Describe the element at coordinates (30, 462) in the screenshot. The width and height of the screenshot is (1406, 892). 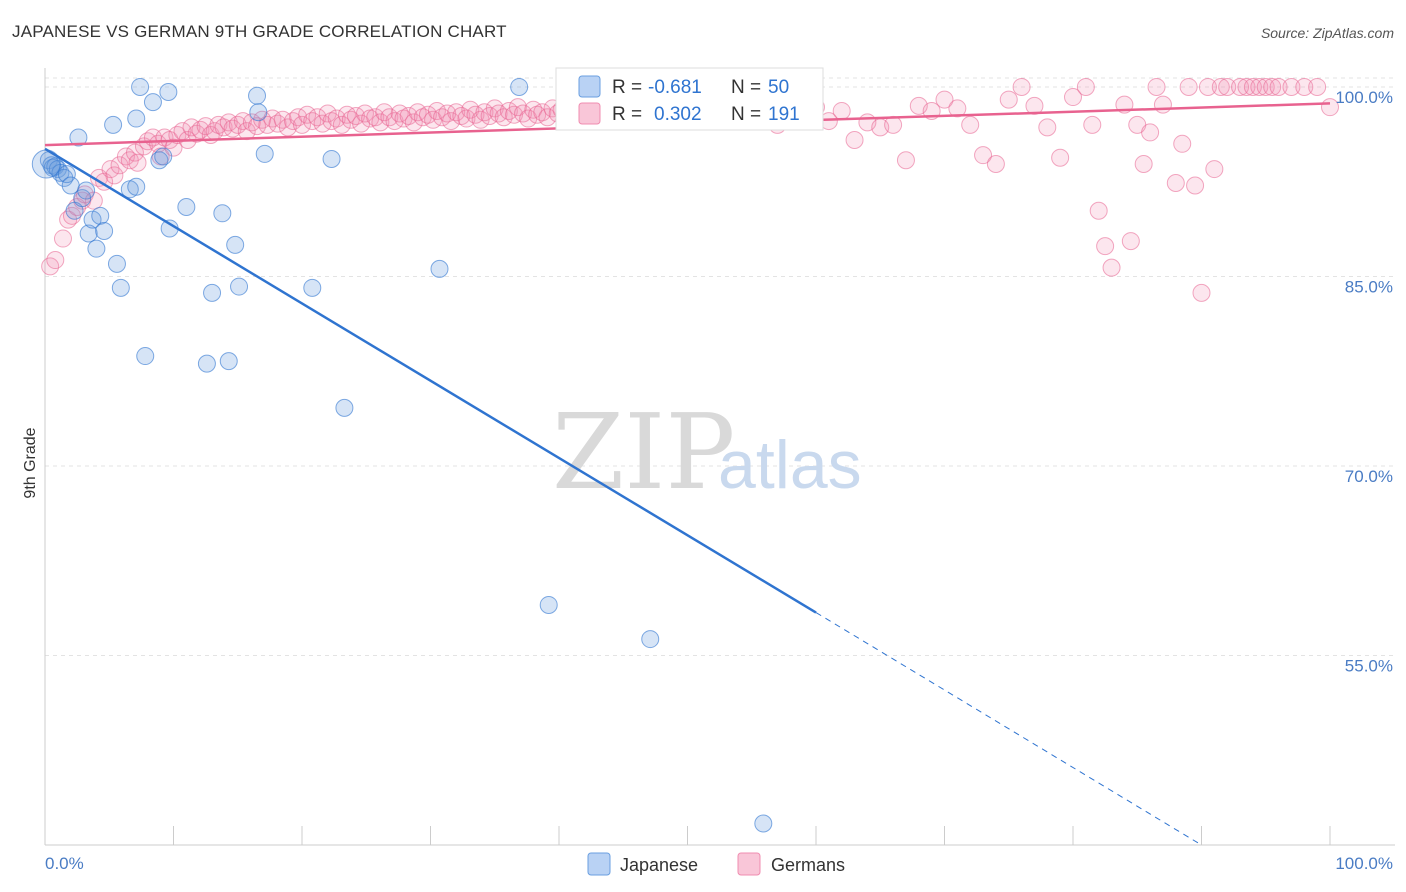
I see `y-axis-label: 9th Grade` at that location.